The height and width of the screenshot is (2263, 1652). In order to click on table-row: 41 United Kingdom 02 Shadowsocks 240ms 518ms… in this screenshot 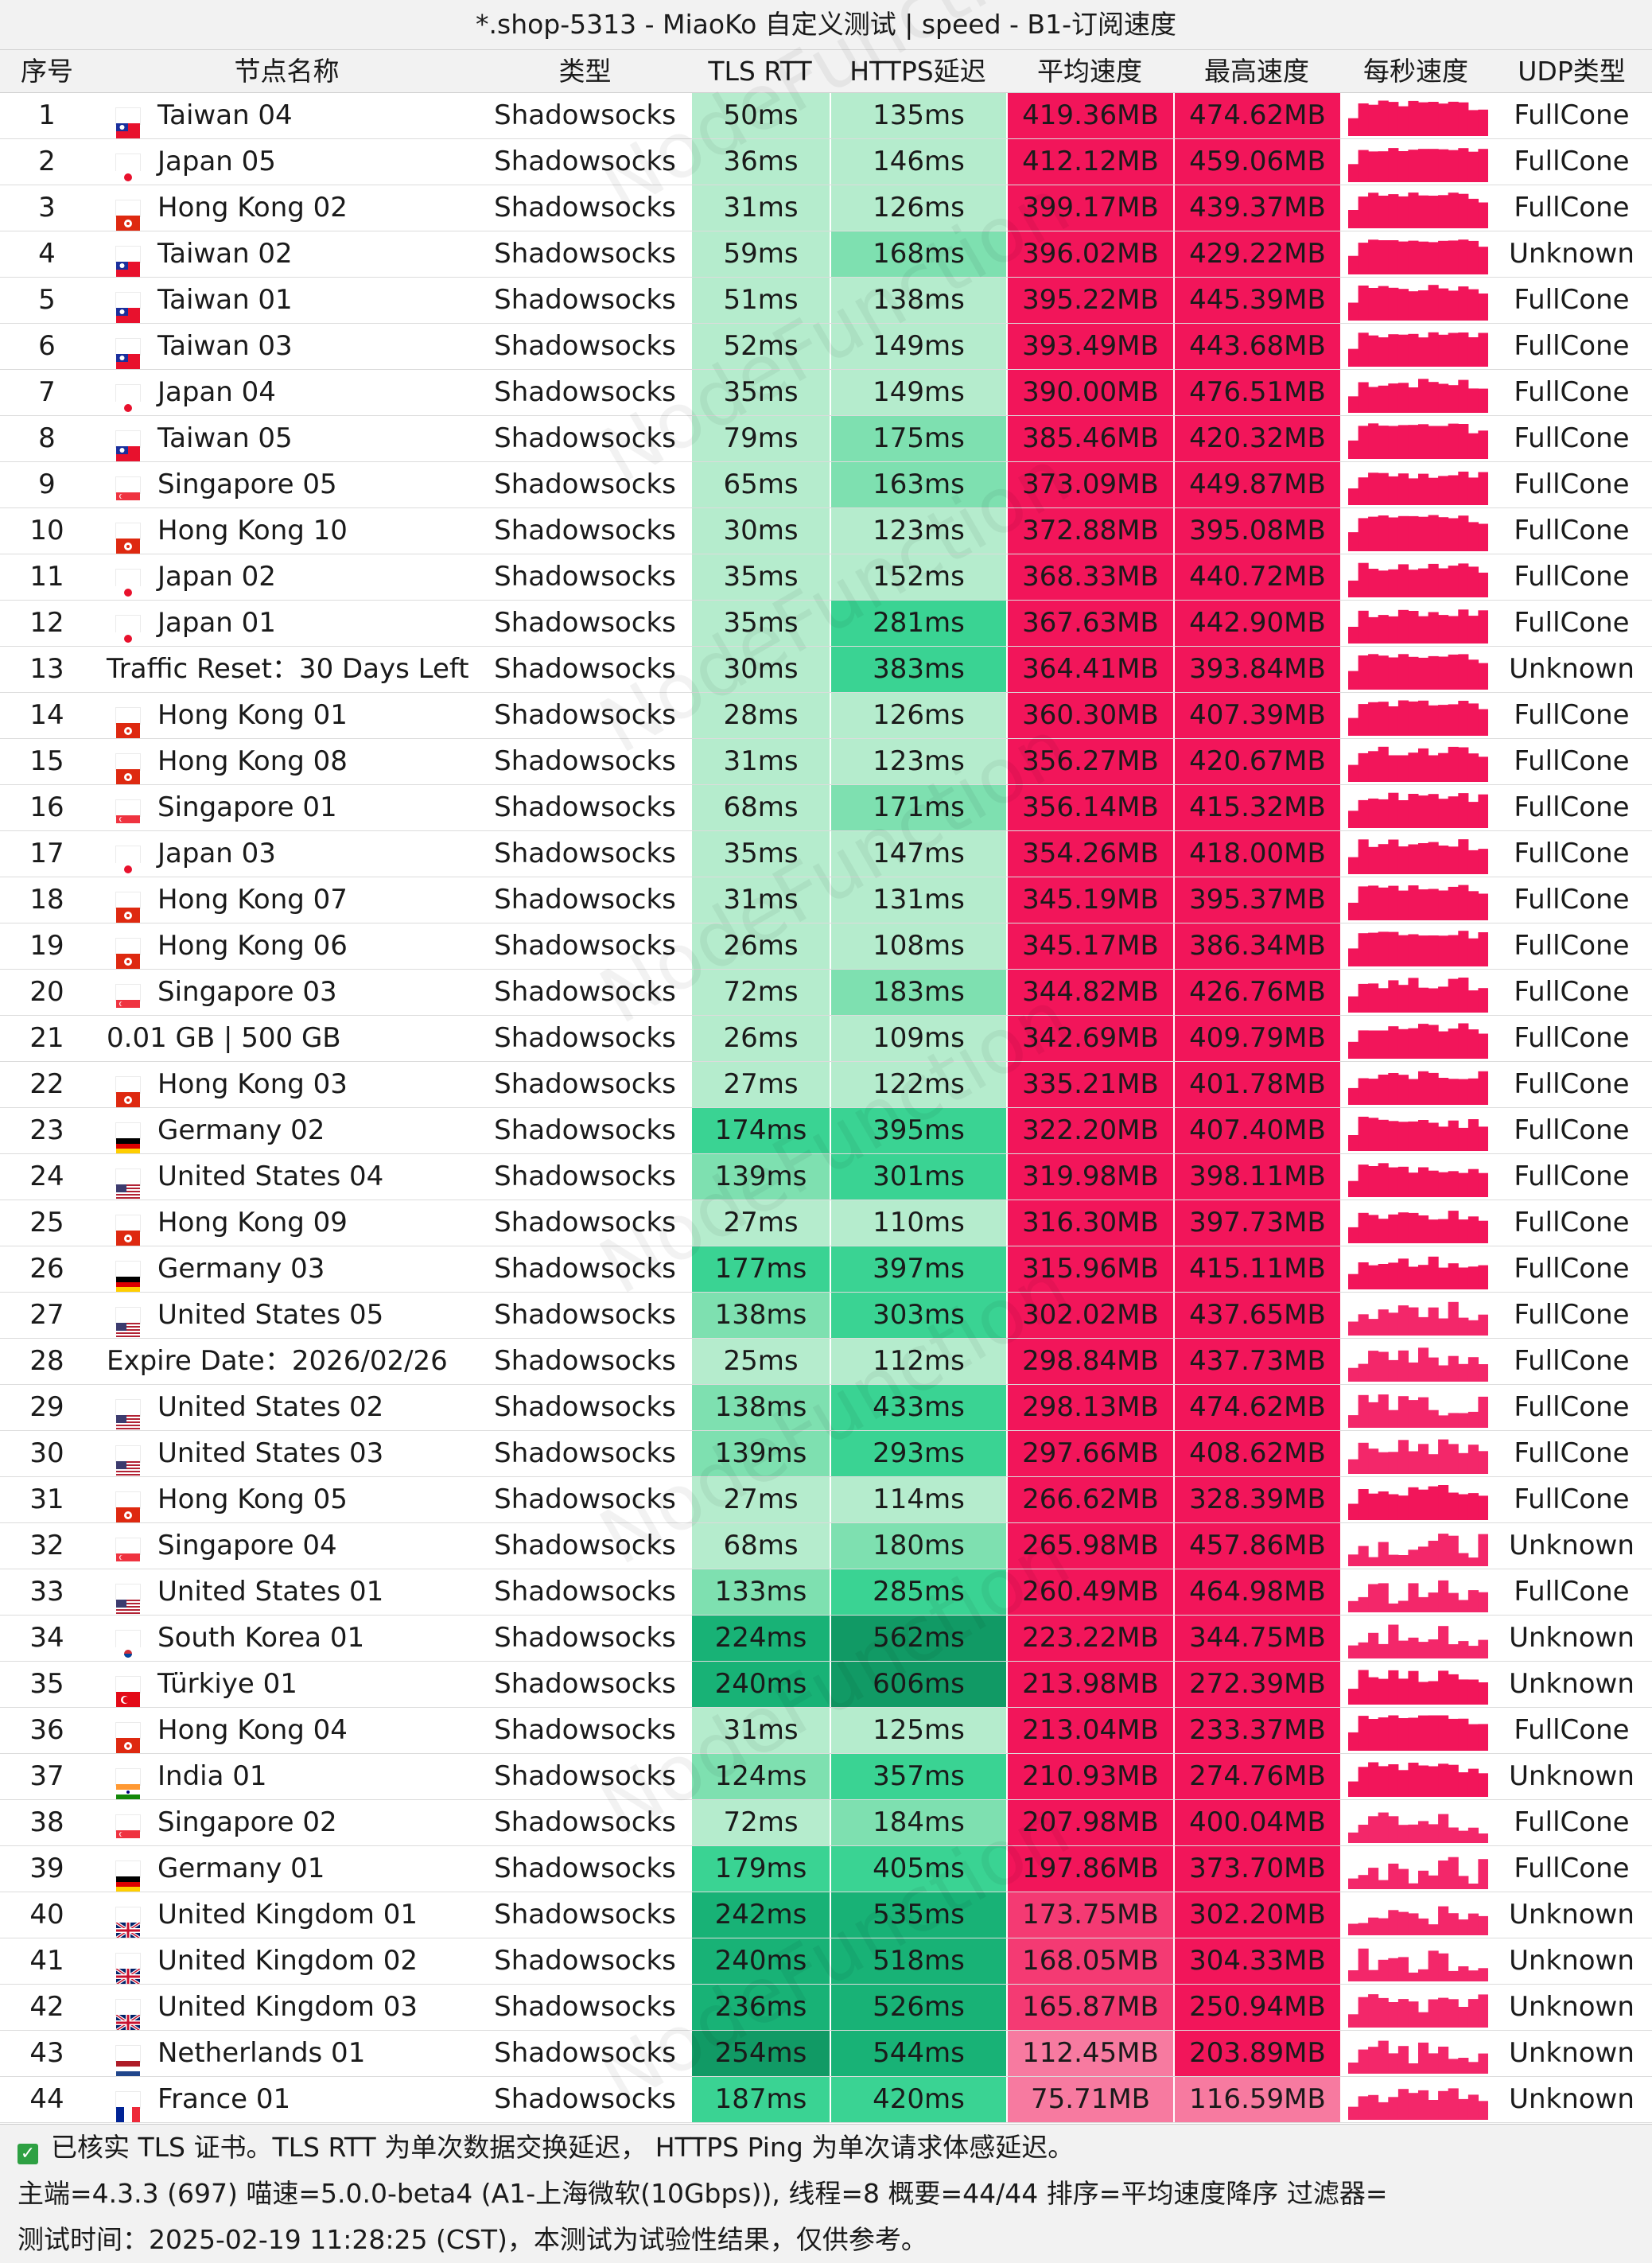, I will do `click(826, 1962)`.